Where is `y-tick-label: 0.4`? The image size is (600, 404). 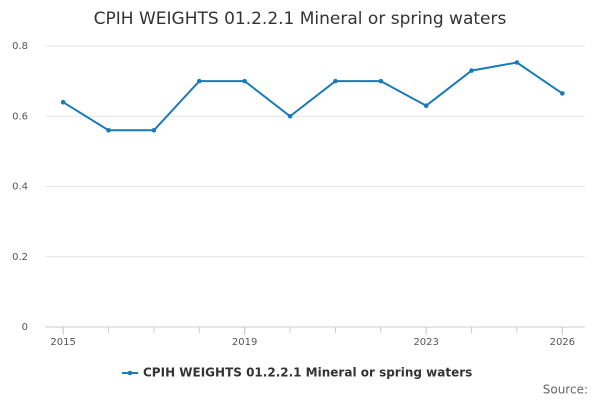
y-tick-label: 0.4 is located at coordinates (20, 187).